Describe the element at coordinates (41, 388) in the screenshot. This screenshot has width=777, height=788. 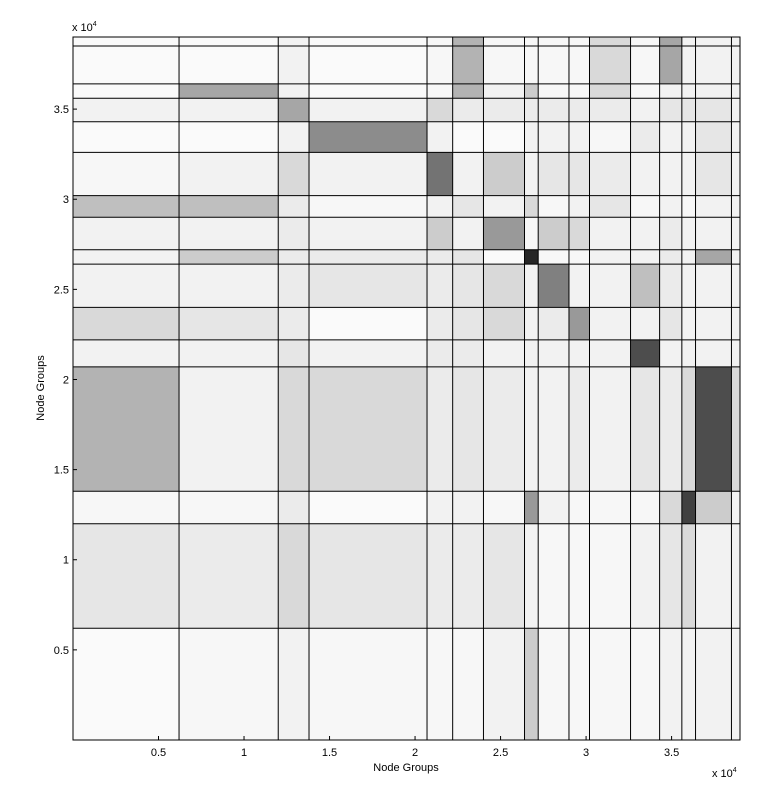
I see `y-axis-title: Node Groups` at that location.